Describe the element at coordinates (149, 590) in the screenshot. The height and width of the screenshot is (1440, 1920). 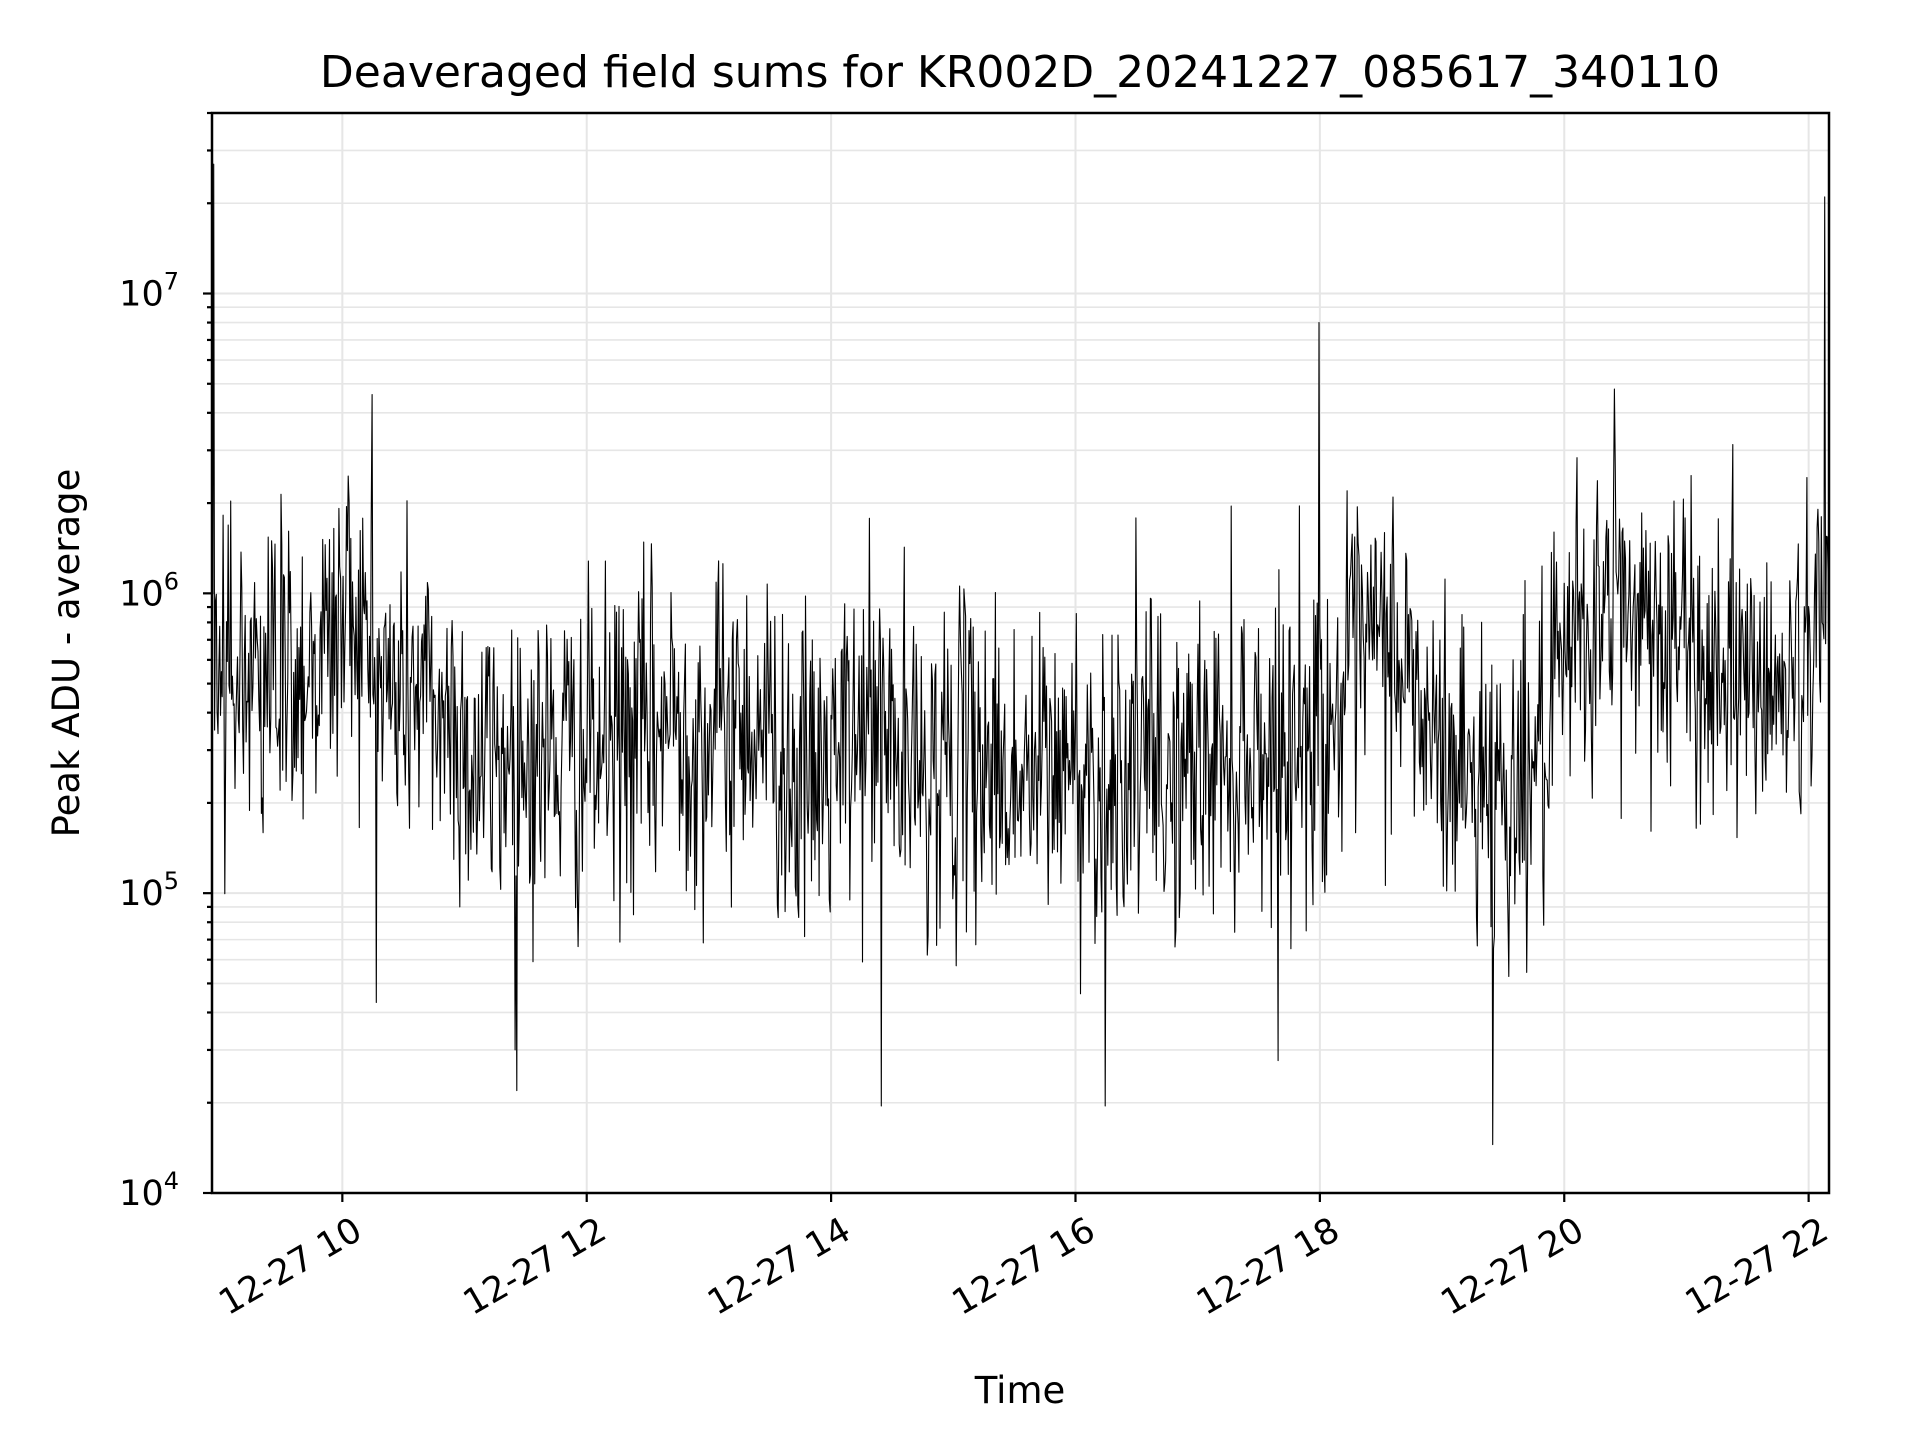
I see `y-tick-label: 10⁶` at that location.